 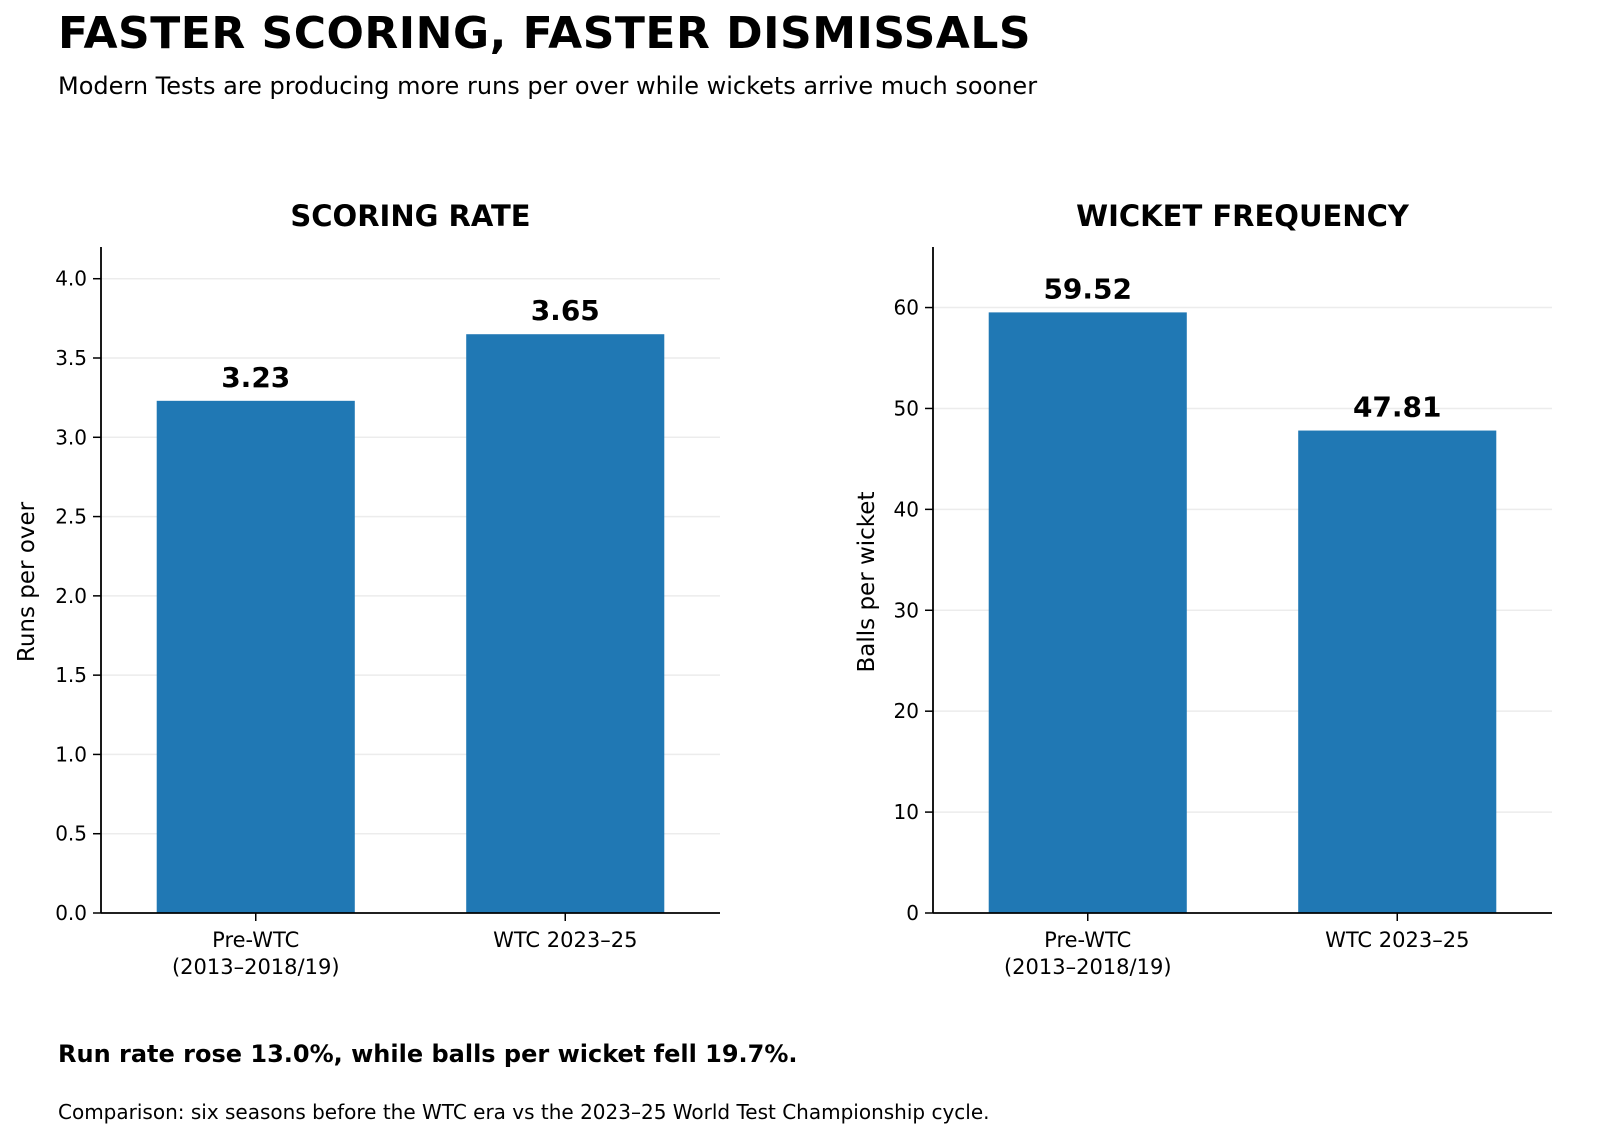 I want to click on data-label: 3.23, so click(x=255, y=377).